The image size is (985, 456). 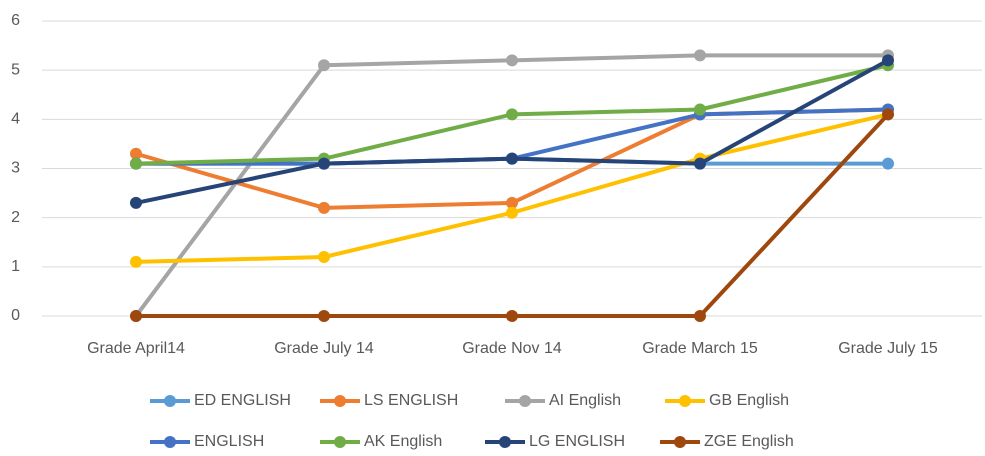 What do you see at coordinates (585, 400) in the screenshot?
I see `legend-label: AI English` at bounding box center [585, 400].